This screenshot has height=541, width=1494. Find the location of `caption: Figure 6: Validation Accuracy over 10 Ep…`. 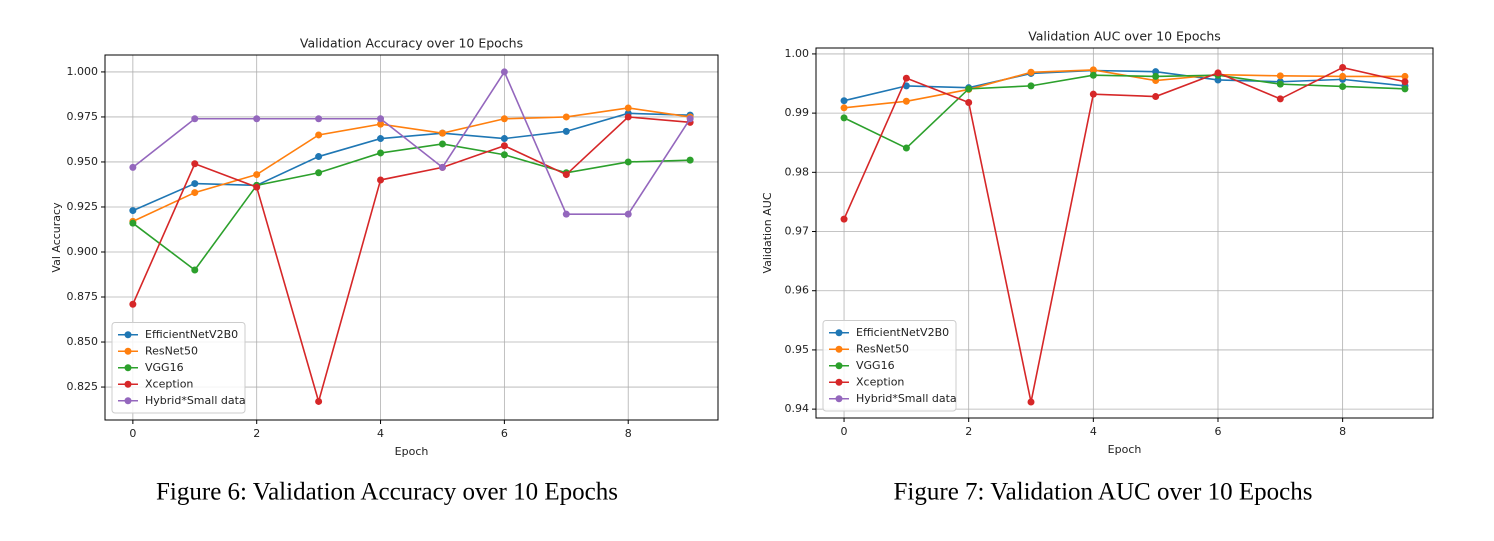

caption: Figure 6: Validation Accuracy over 10 Ep… is located at coordinates (387, 492).